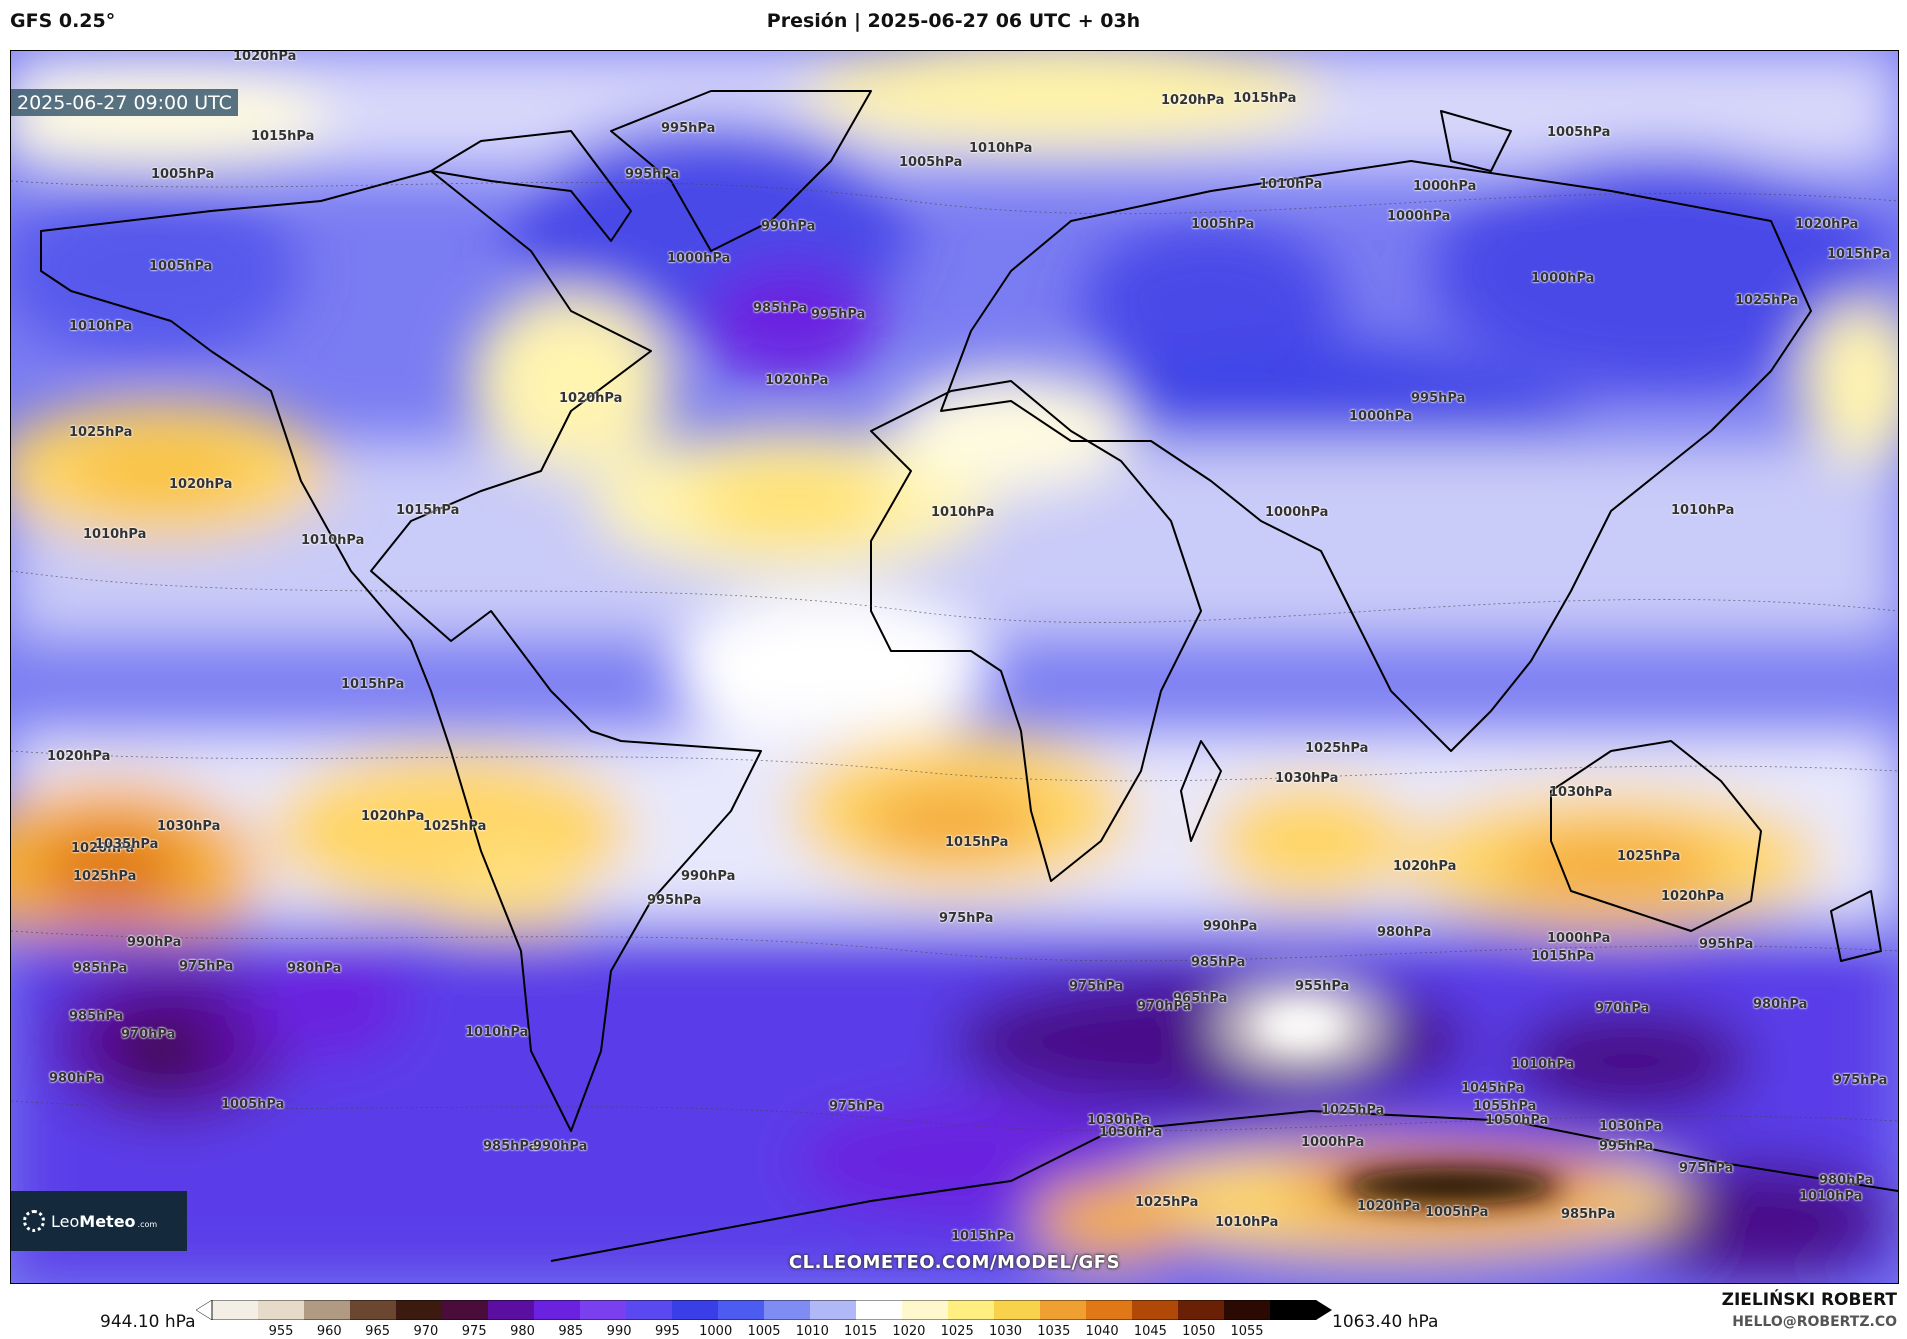 The width and height of the screenshot is (1907, 1339). I want to click on colorbar-frame, so click(764, 1310).